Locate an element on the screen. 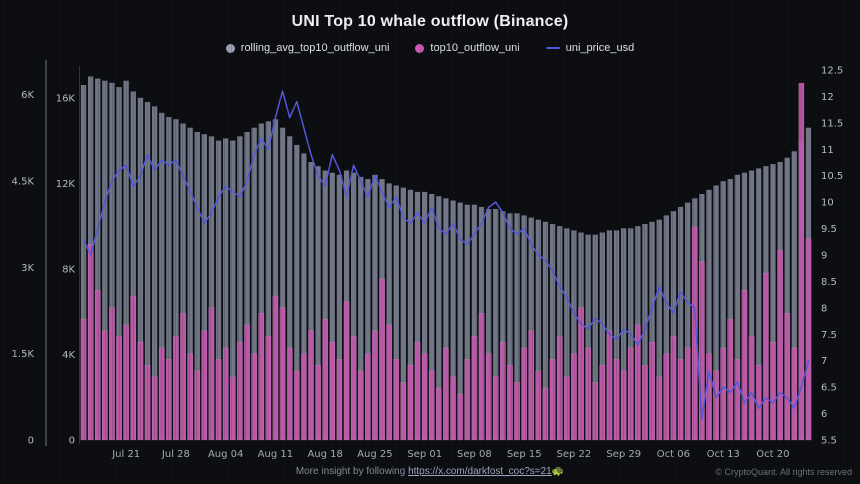 This screenshot has height=484, width=860. right-price-axis: 5.5 6 6.5 7 7.5 8 8.5 9 9.5 10 10.5 11 11.5 12 12.5 is located at coordinates (832, 256).